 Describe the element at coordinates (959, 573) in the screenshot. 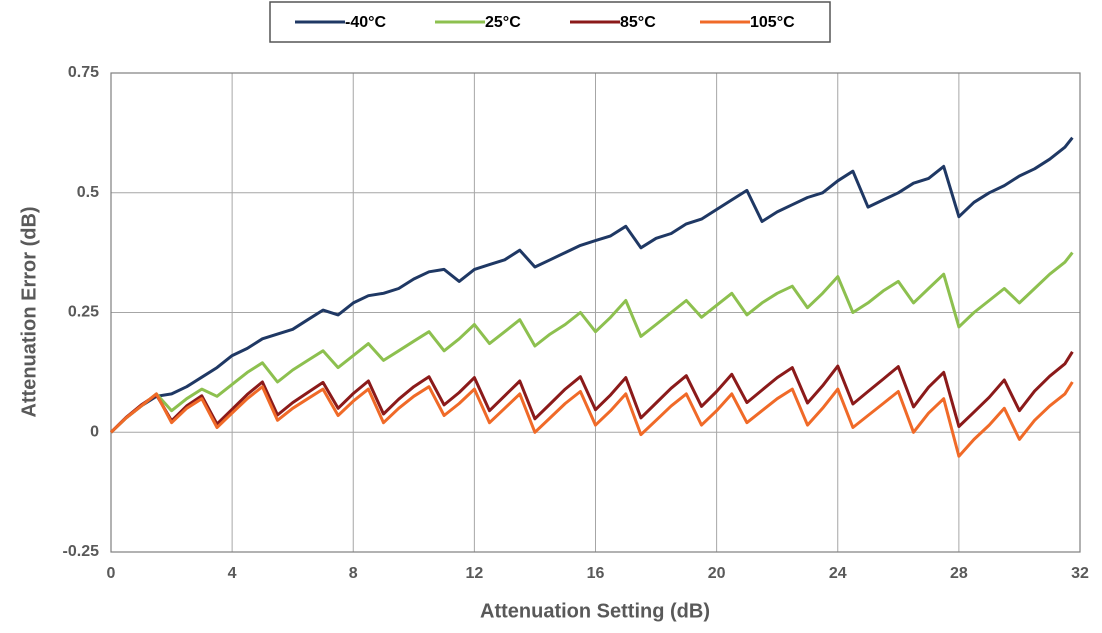

I see `x-tick-label: 28` at that location.